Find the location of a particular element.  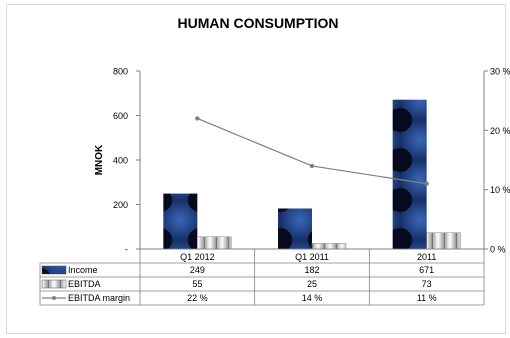

y2-tick-label: 0 % is located at coordinates (498, 250).